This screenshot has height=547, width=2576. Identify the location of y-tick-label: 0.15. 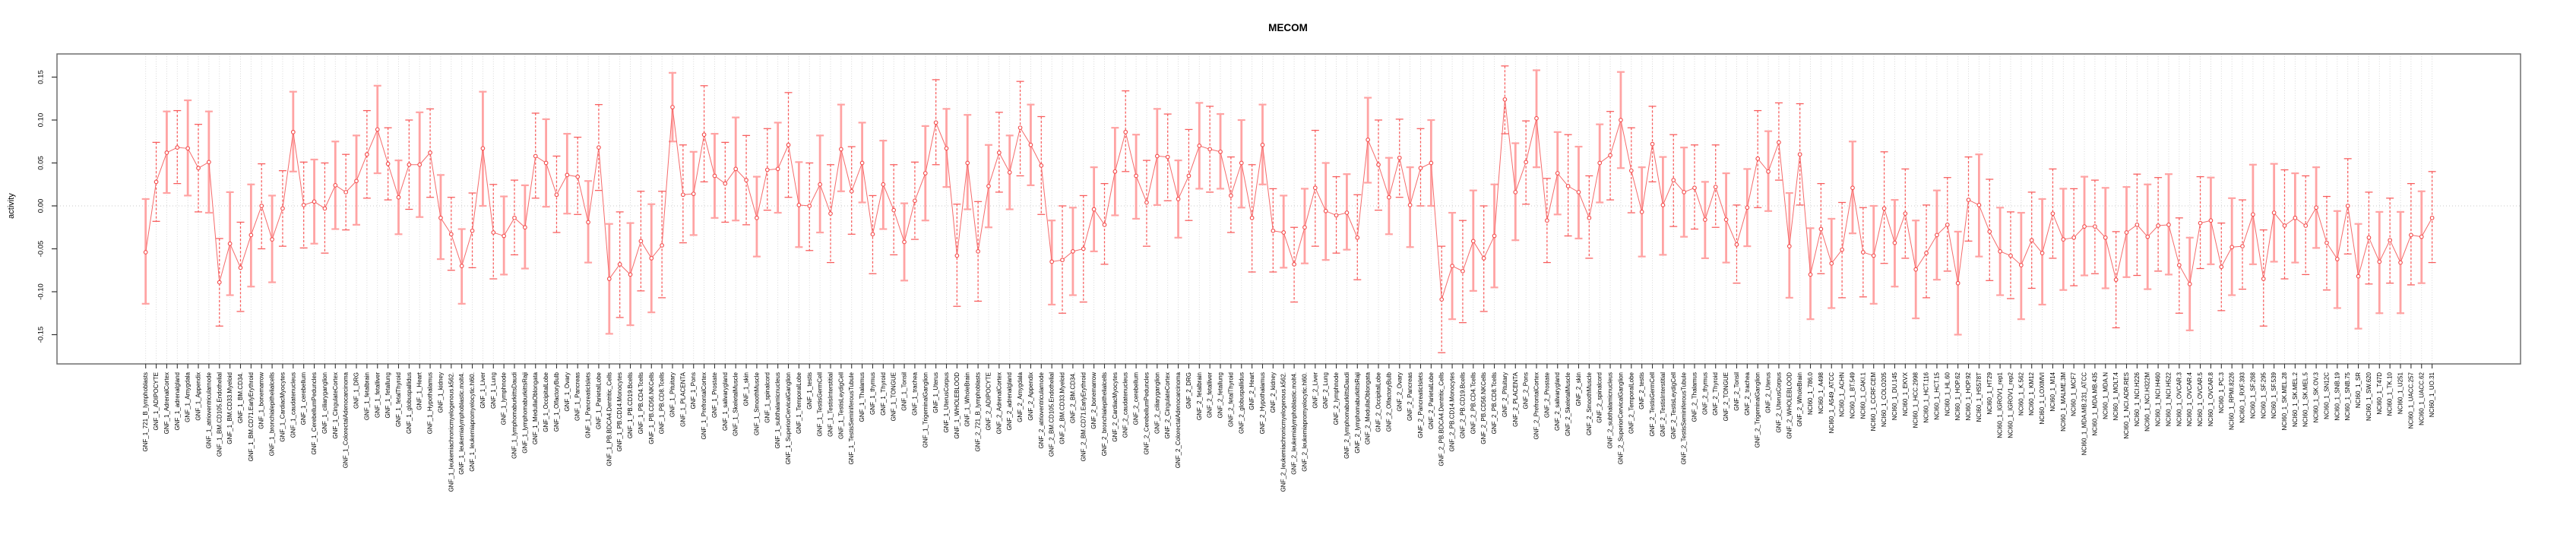
(41, 77).